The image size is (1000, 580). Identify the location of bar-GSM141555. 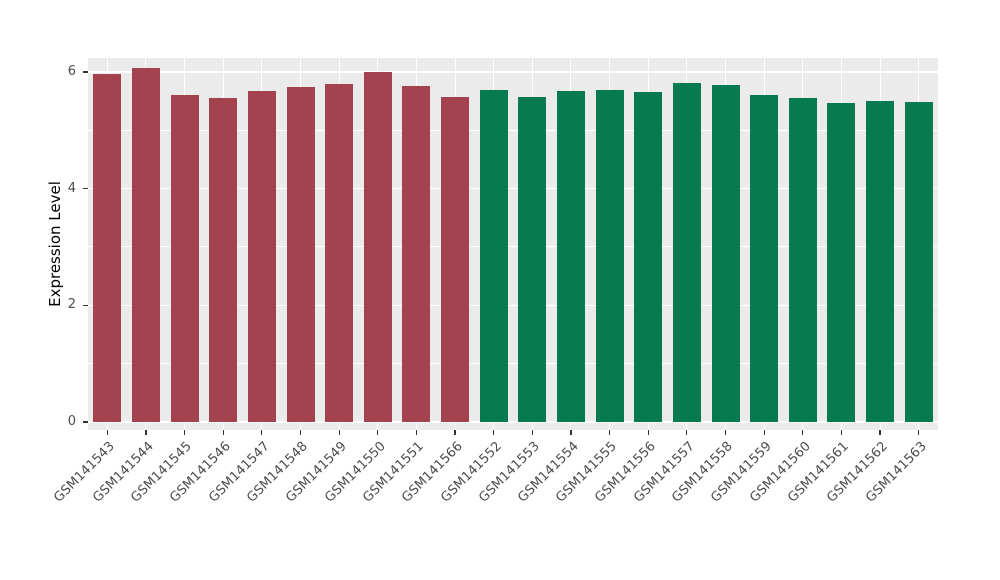
(609, 255).